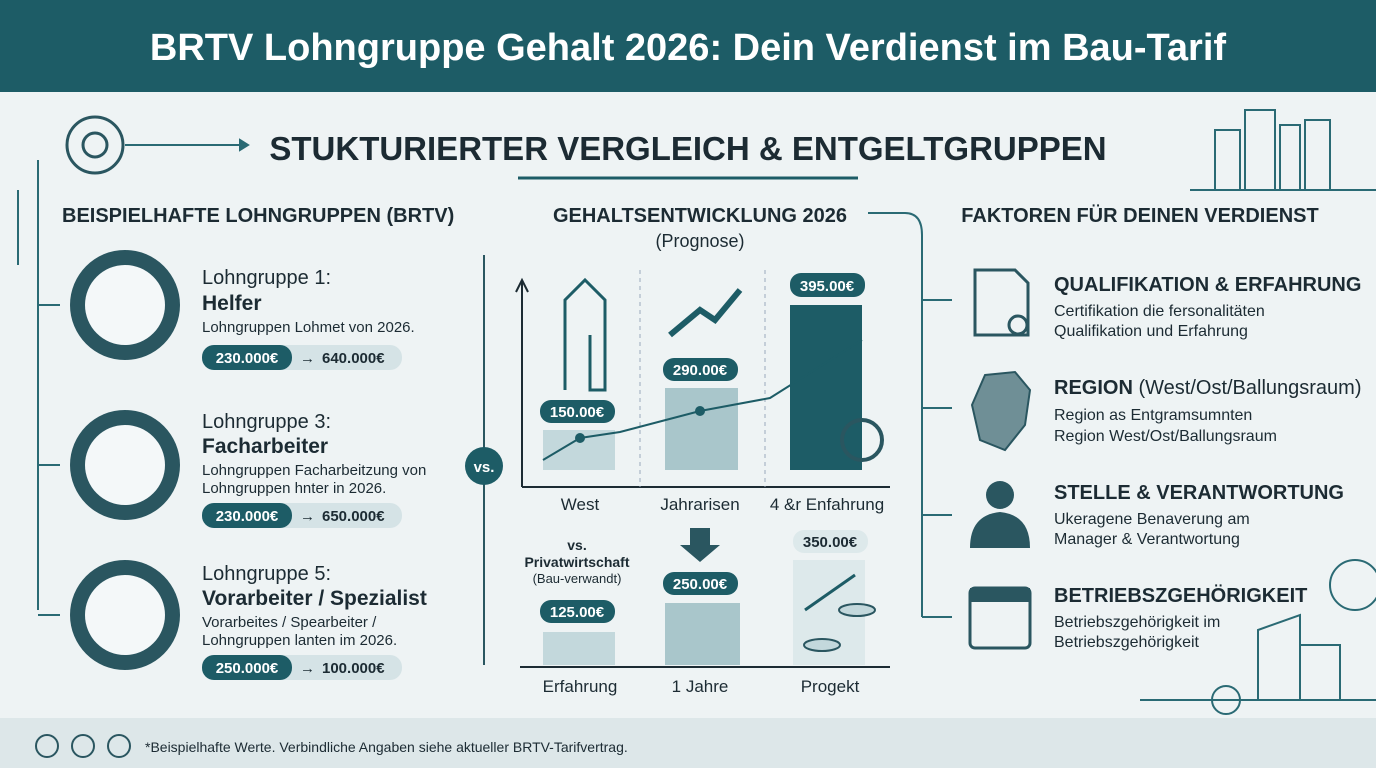  I want to click on factor-line: Region West/Ost/Ballungsraum, so click(1165, 436).